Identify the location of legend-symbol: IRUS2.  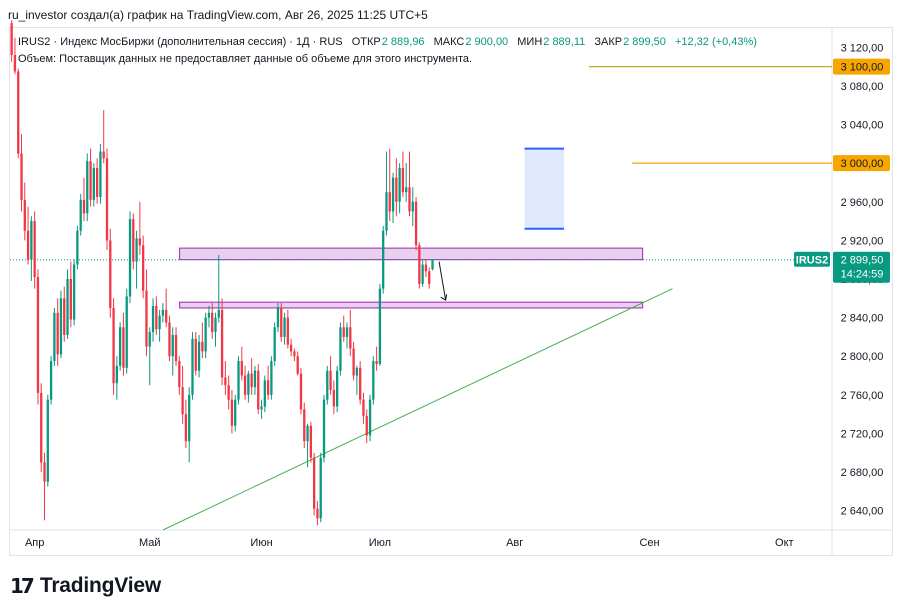
(34, 42).